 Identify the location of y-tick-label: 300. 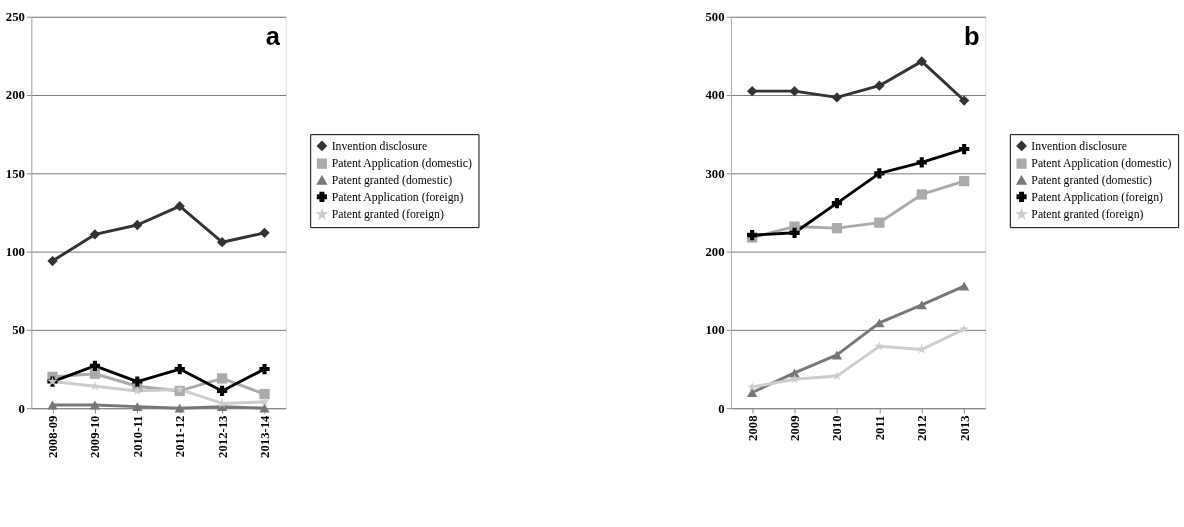
(715, 173).